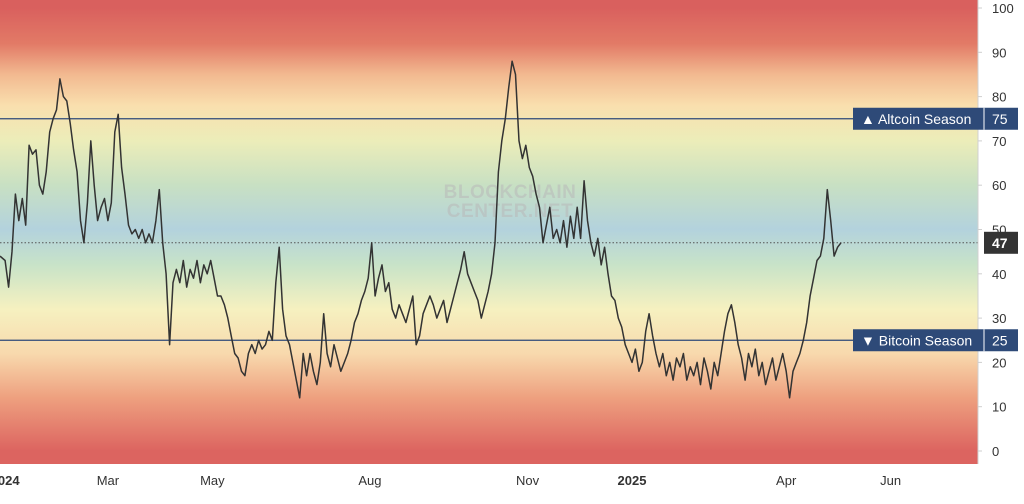 This screenshot has height=504, width=1024. Describe the element at coordinates (10, 480) in the screenshot. I see `x-tick-label: 2024` at that location.